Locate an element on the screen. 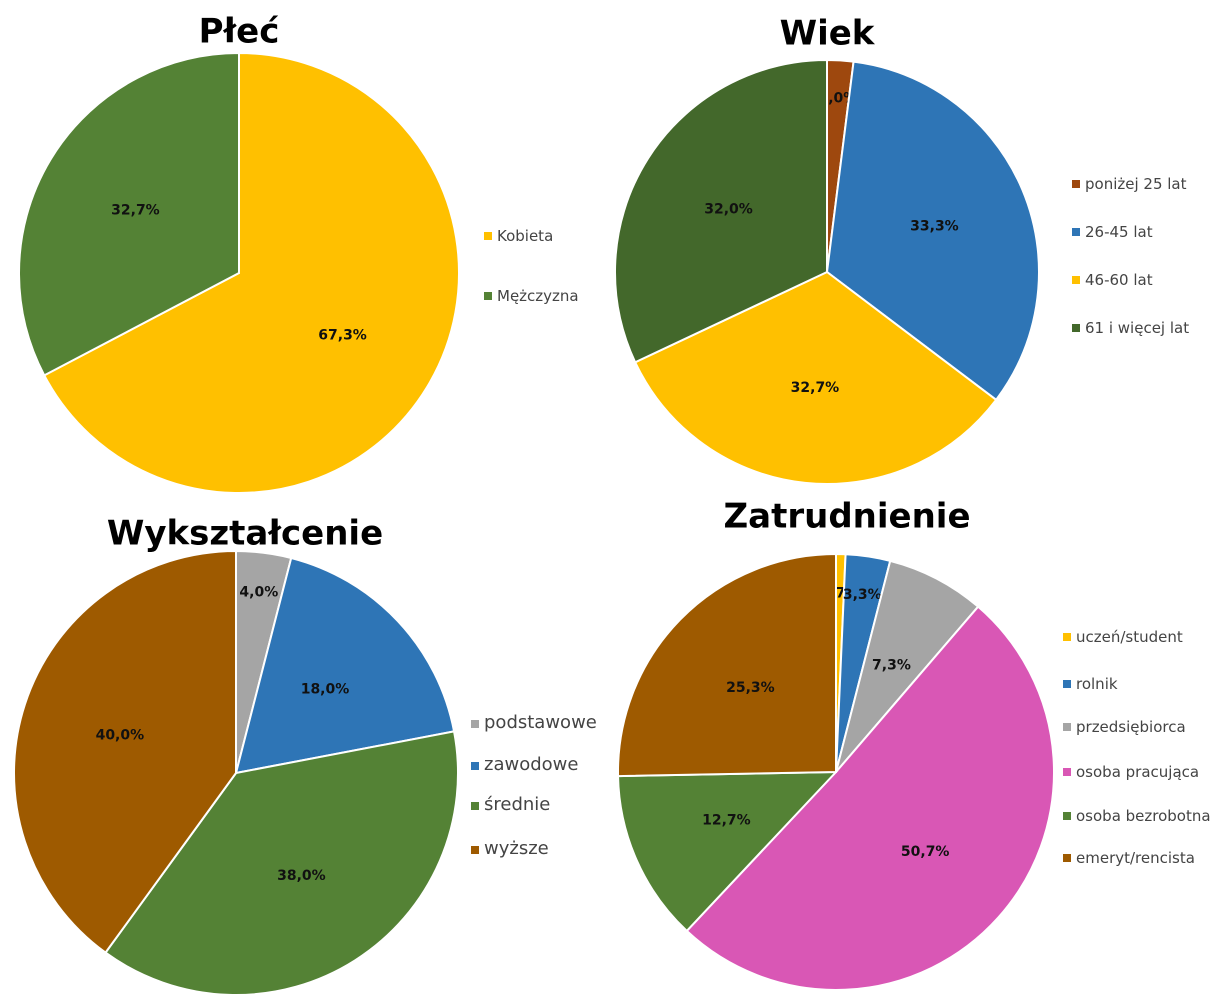 The height and width of the screenshot is (1003, 1214). legend-entry: wyższe is located at coordinates (537, 849).